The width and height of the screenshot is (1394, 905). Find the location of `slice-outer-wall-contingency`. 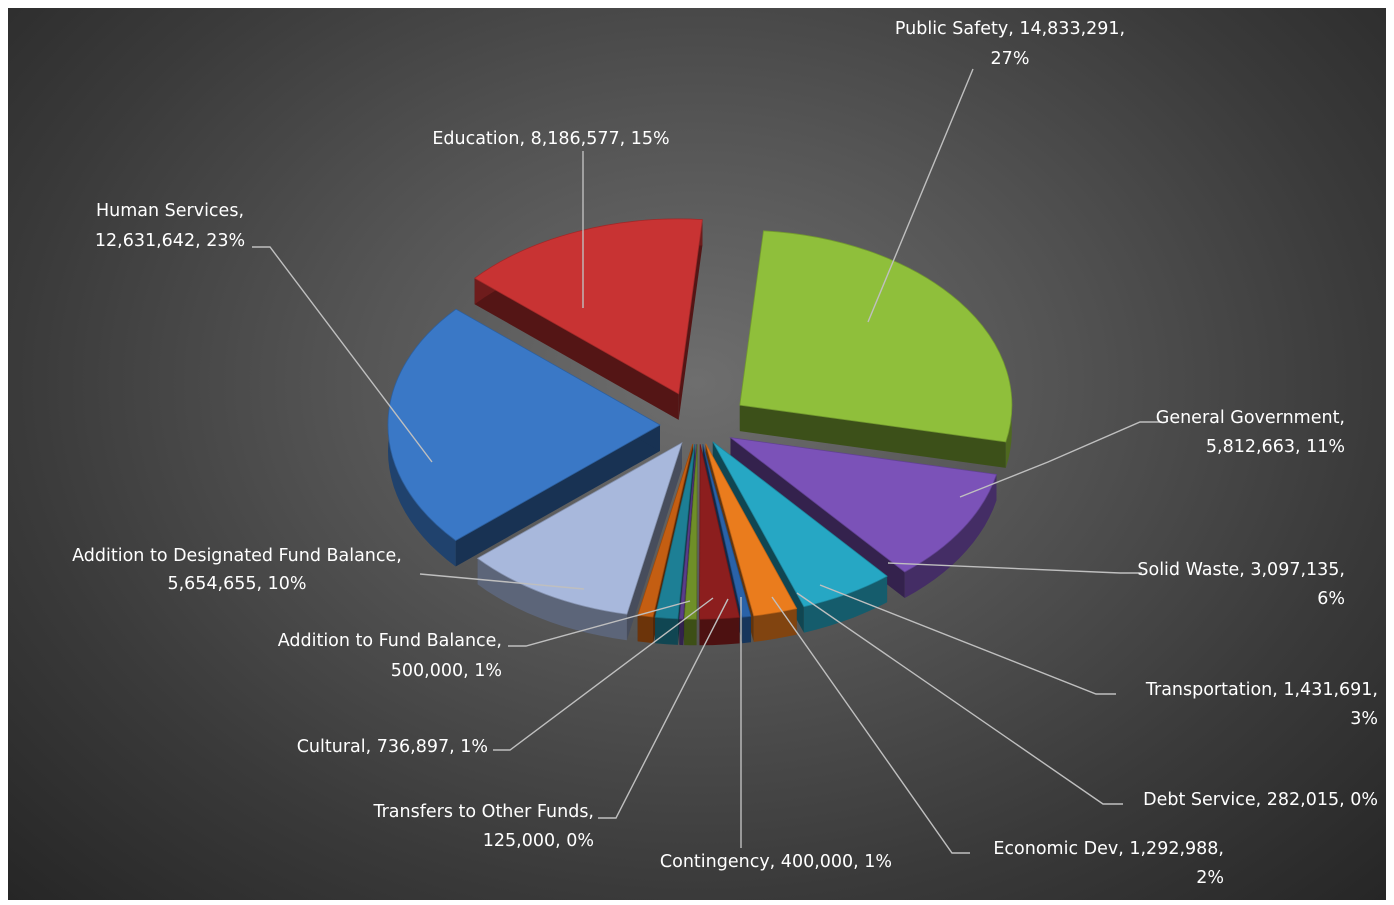

slice-outer-wall-contingency is located at coordinates (690, 632).